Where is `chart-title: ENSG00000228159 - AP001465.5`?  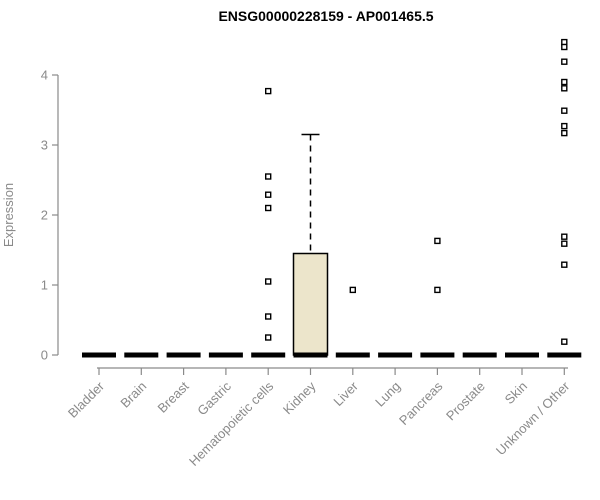 chart-title: ENSG00000228159 - AP001465.5 is located at coordinates (325, 16).